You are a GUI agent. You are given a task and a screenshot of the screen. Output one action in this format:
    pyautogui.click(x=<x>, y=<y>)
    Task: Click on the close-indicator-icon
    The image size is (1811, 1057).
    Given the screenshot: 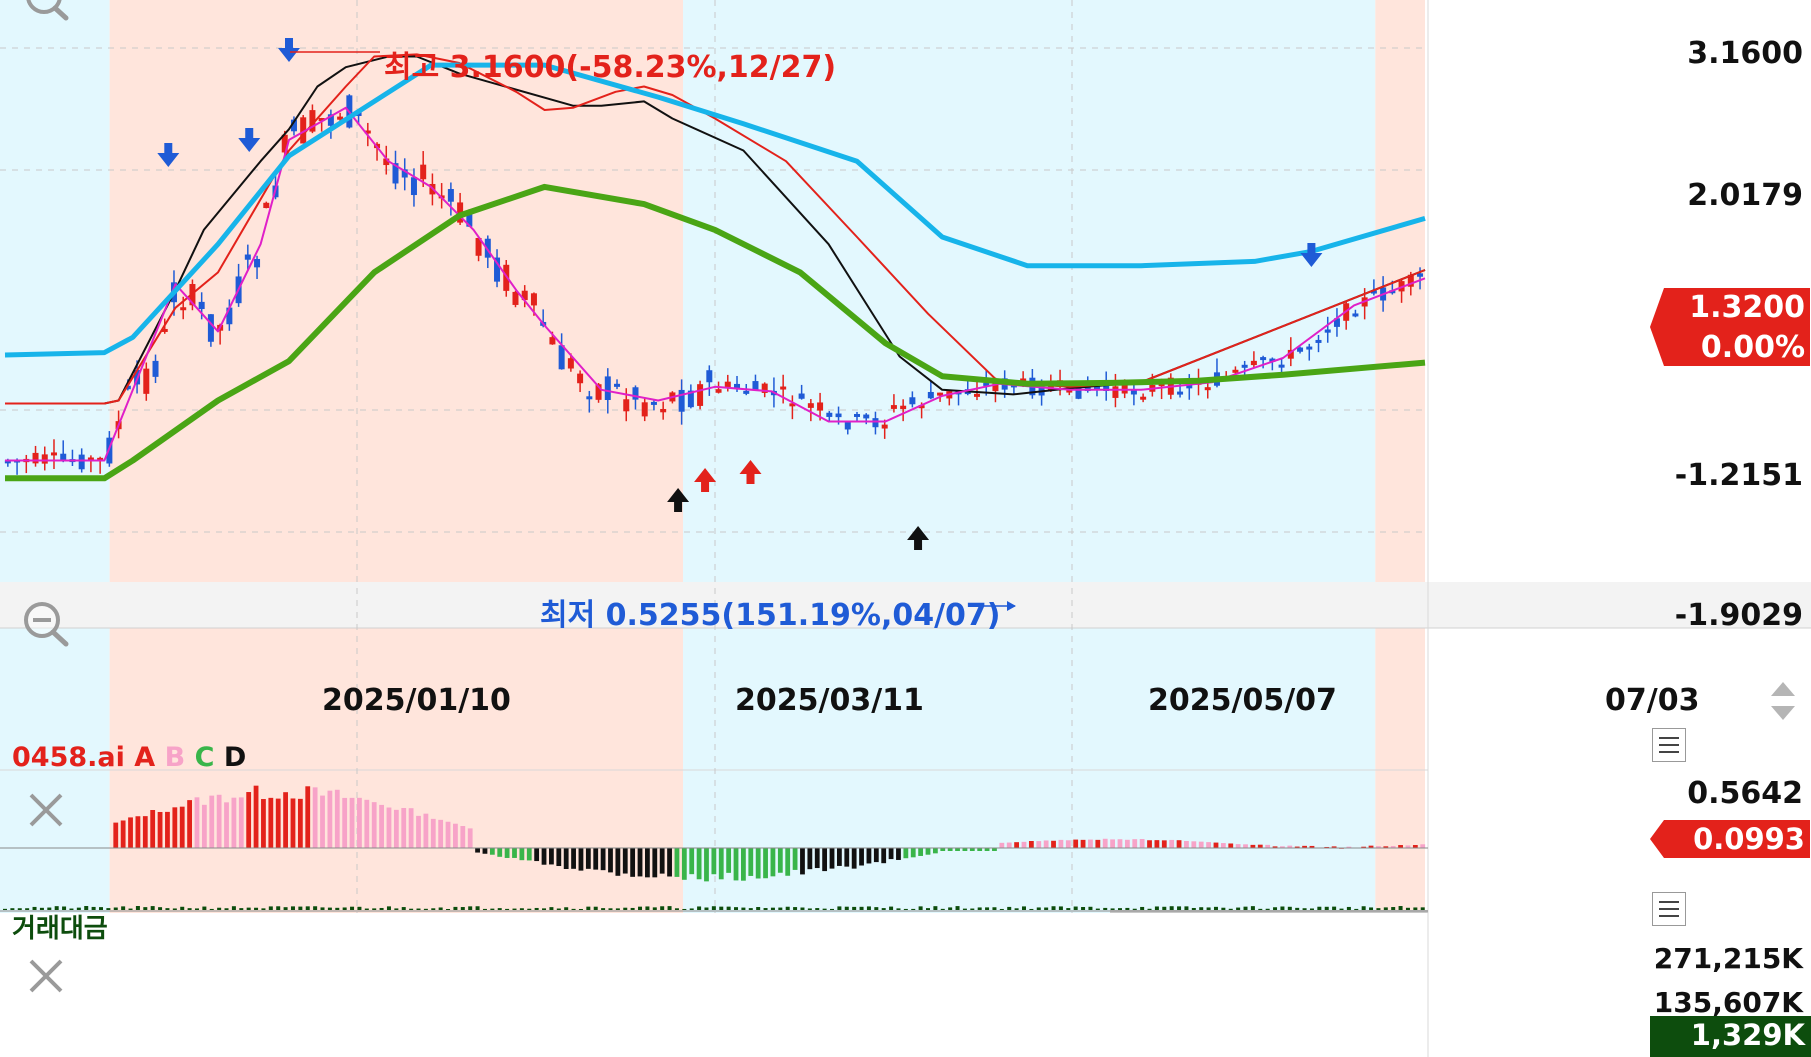 What is the action you would take?
    pyautogui.click(x=46, y=810)
    